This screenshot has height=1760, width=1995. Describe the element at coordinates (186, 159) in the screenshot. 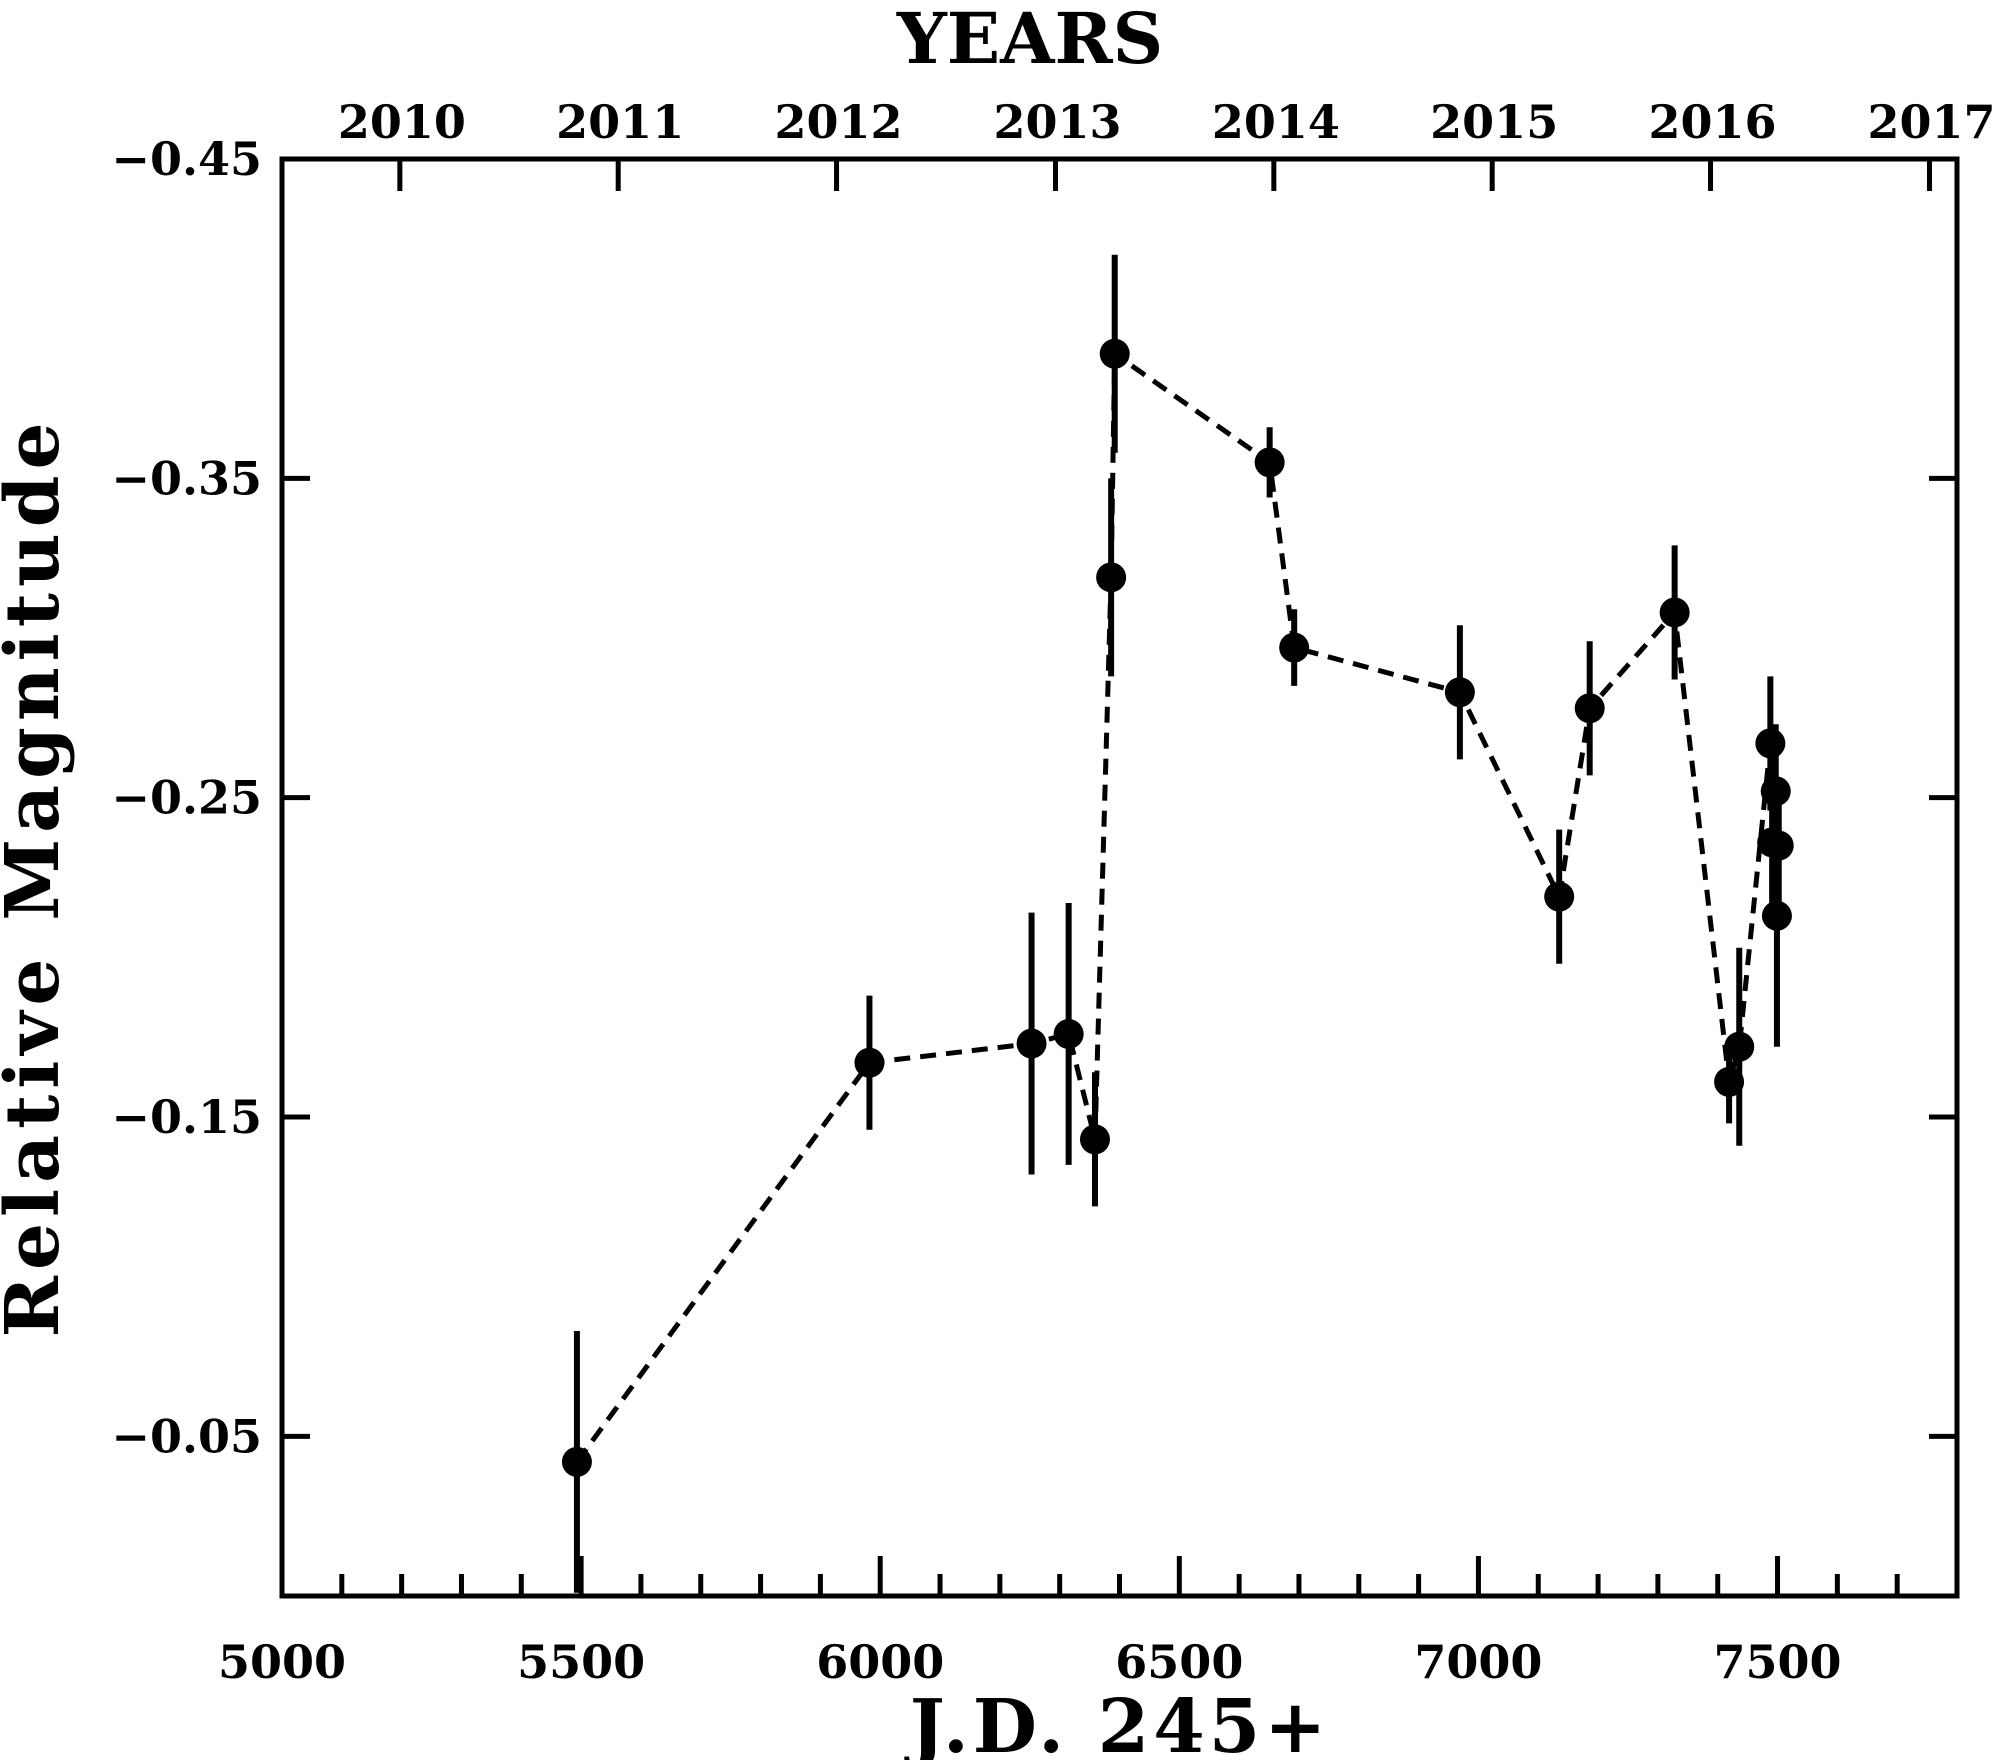

I see `y-tick-label: −0.45` at that location.